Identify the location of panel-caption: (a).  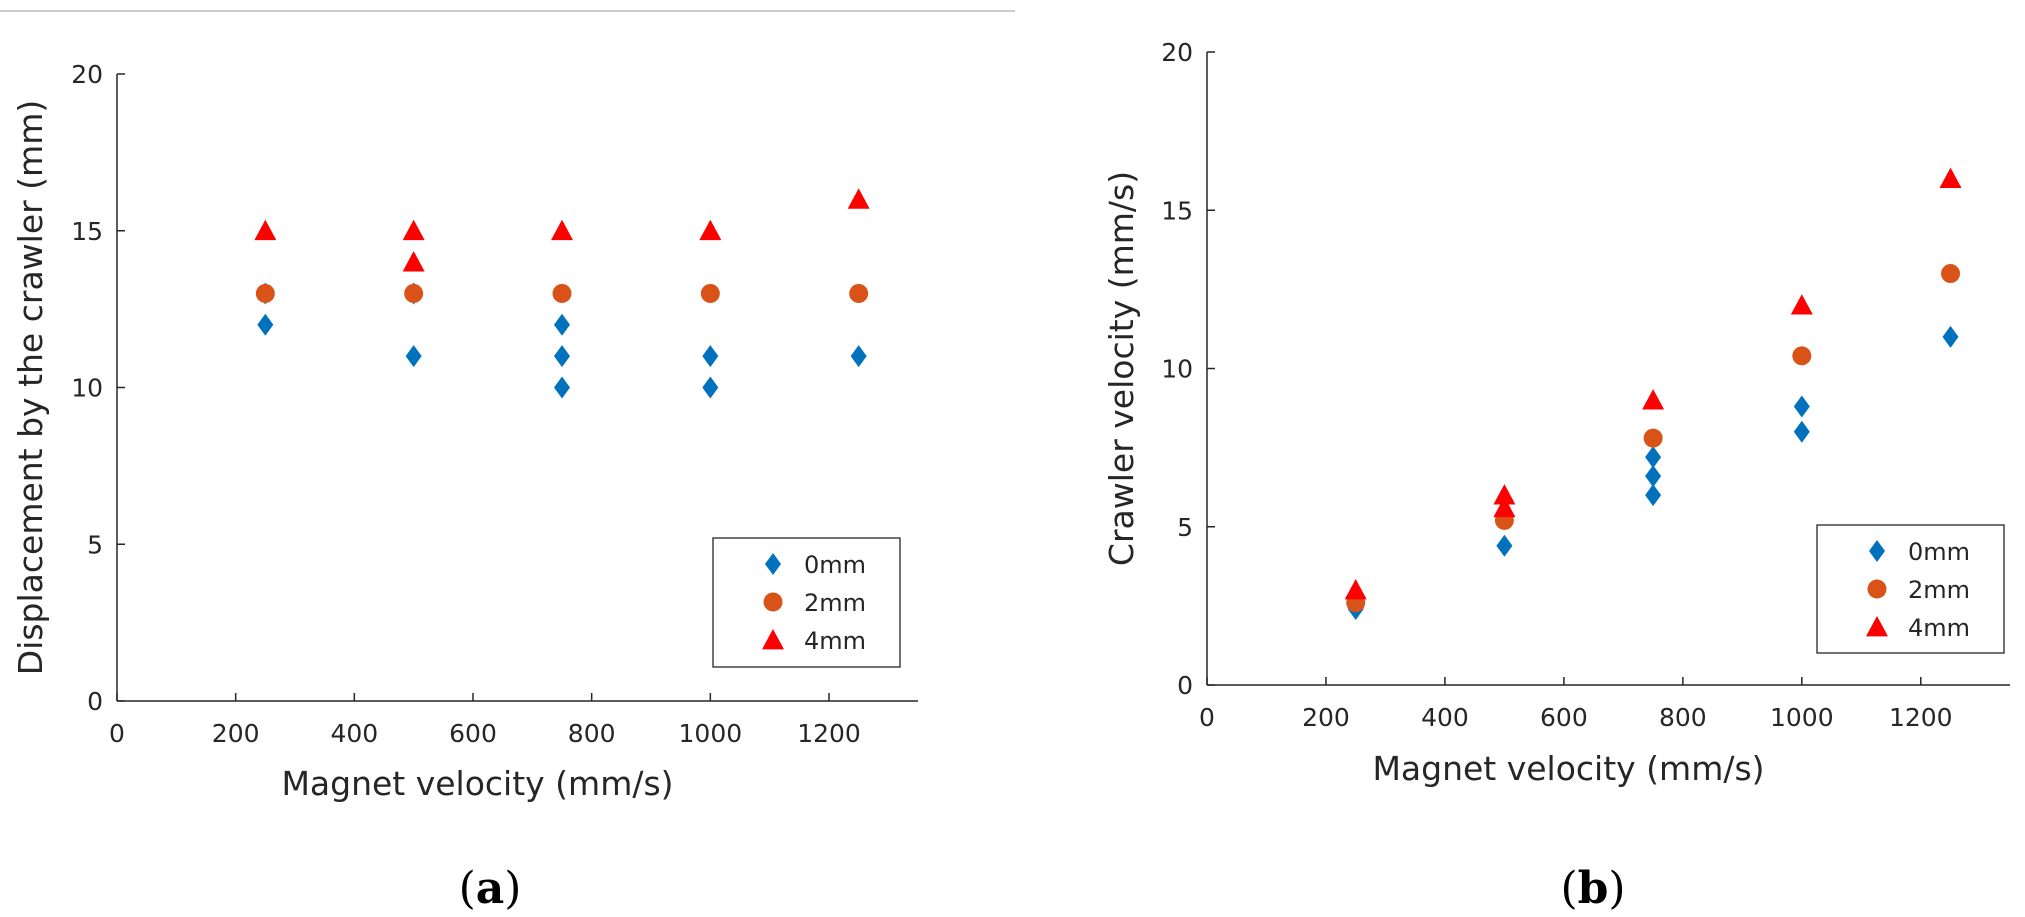
(490, 888).